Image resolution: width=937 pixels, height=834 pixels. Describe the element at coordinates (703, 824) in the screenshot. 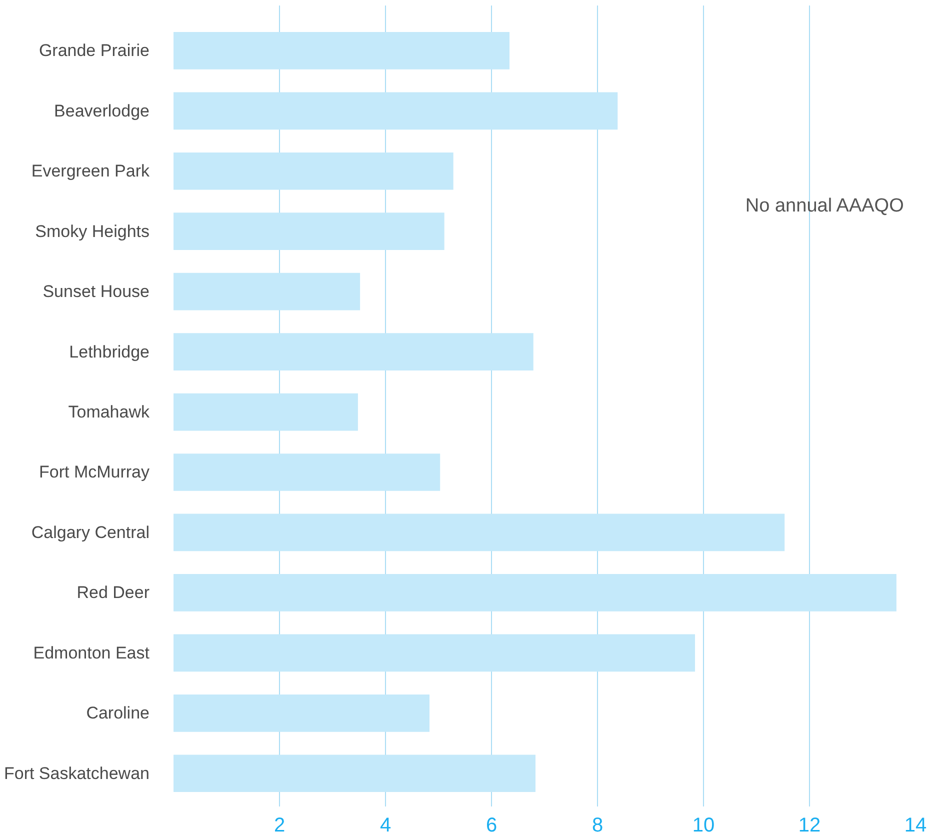

I see `x-tick-label: 10` at that location.